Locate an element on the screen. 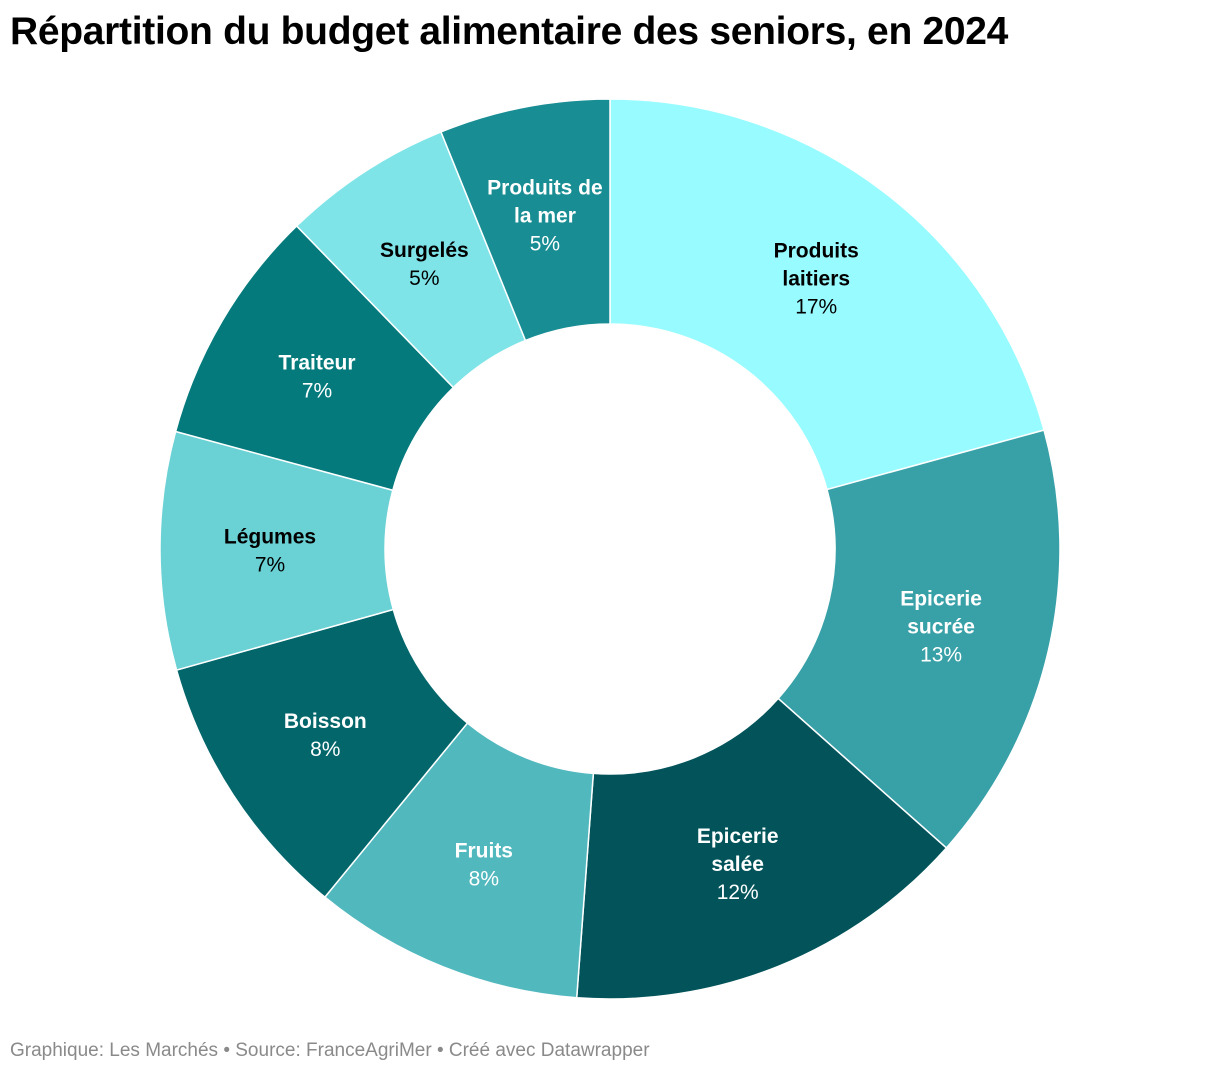 Image resolution: width=1220 pixels, height=1076 pixels. slice-name: salée is located at coordinates (737, 864).